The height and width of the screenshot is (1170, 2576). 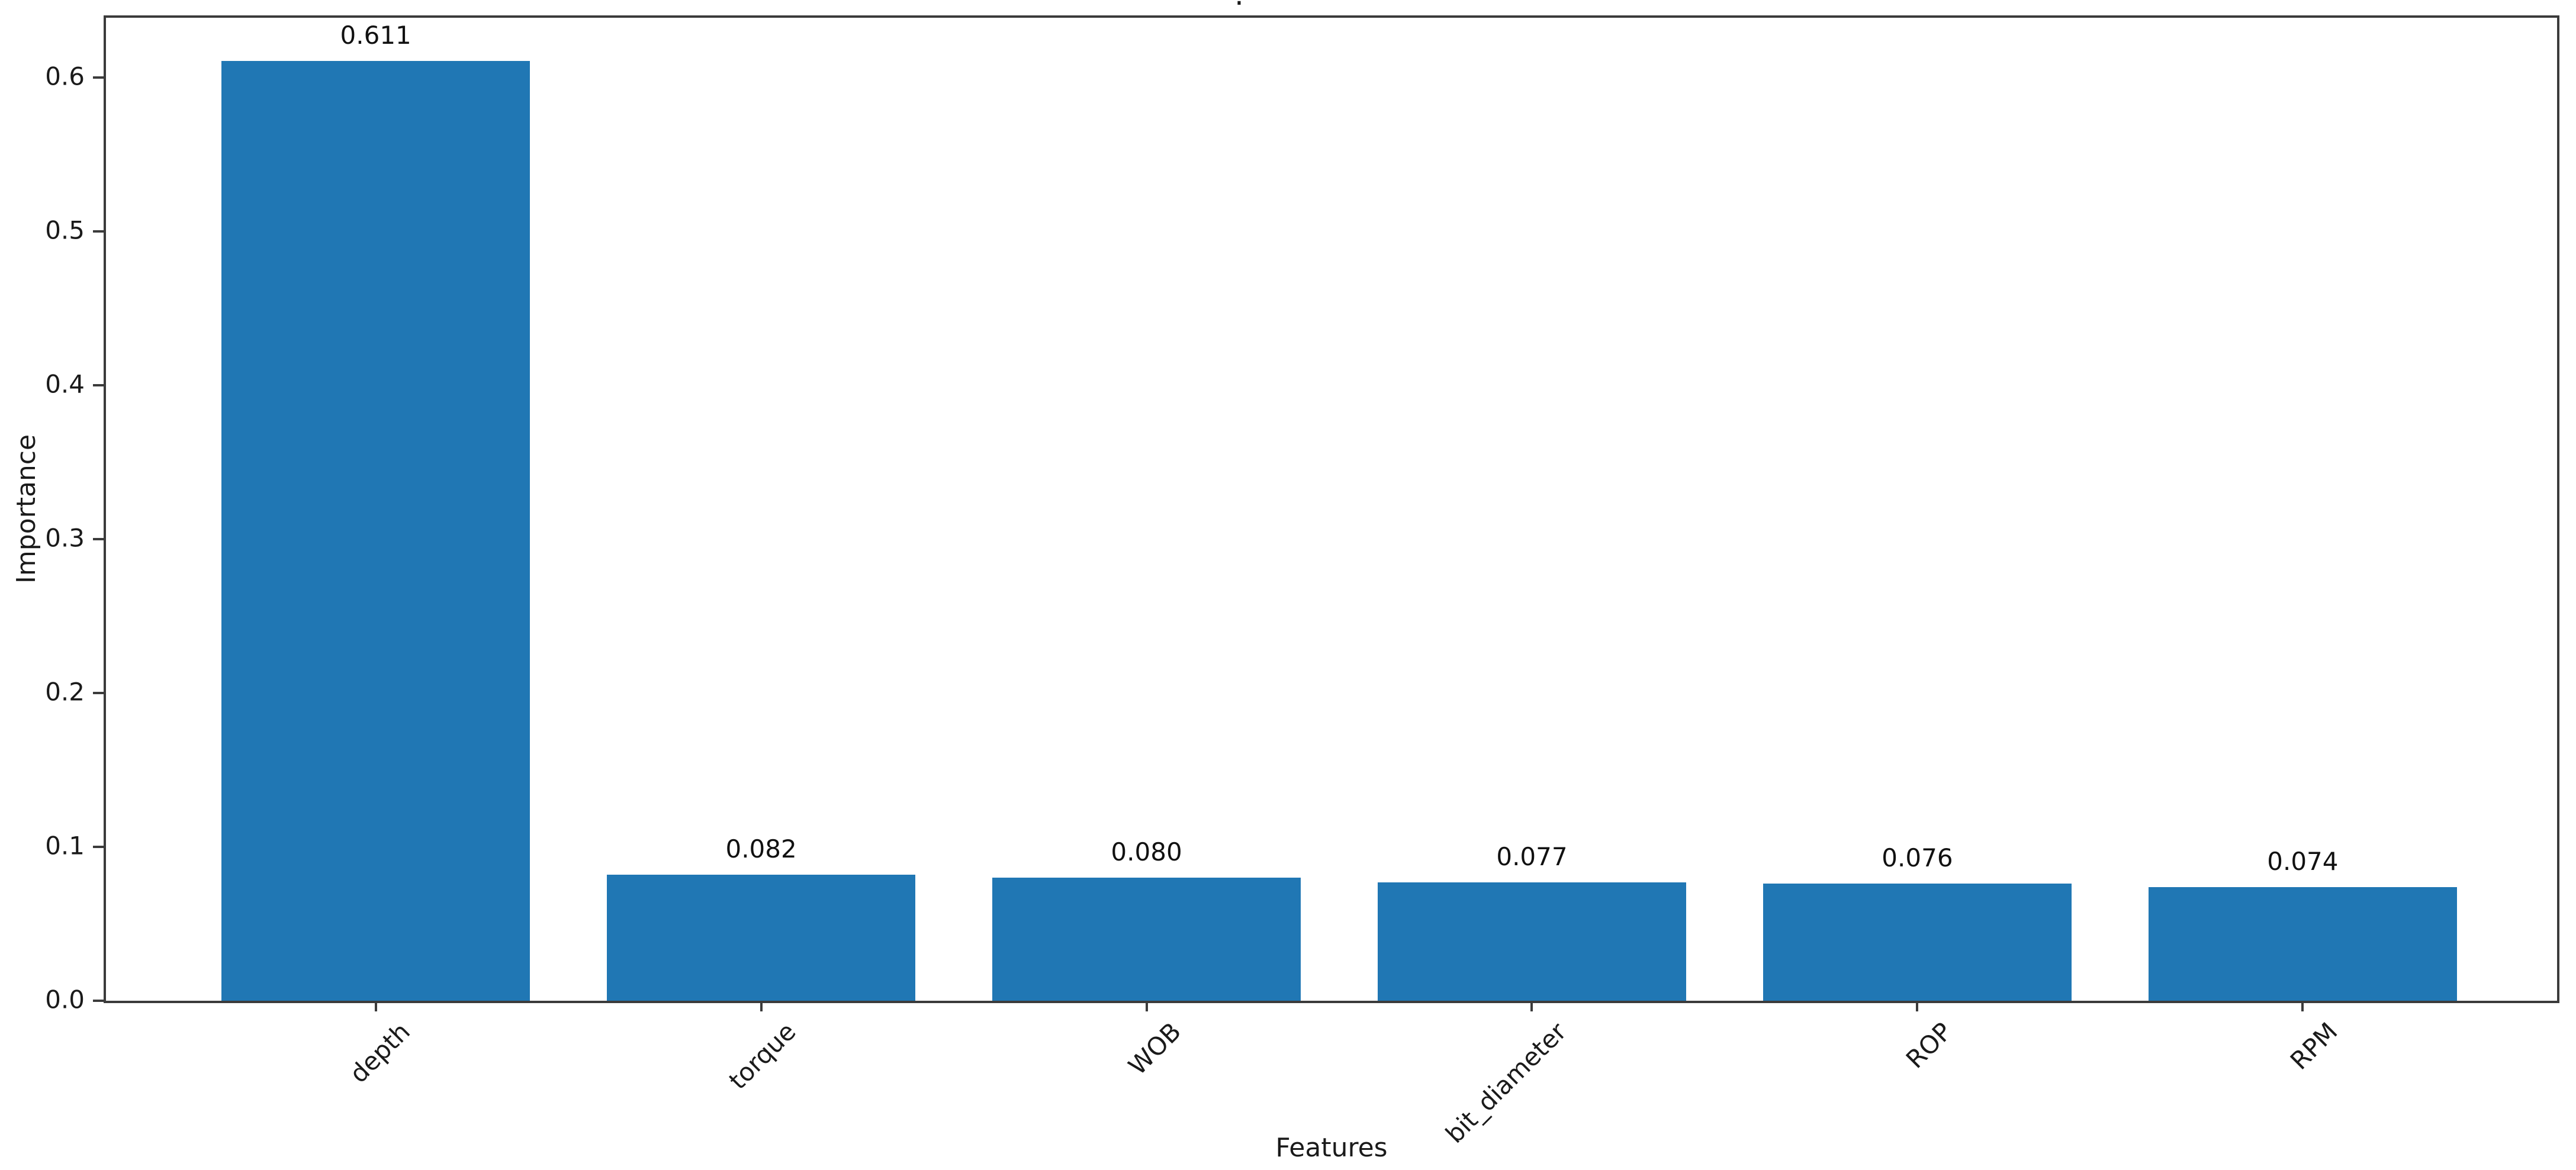 What do you see at coordinates (1917, 942) in the screenshot?
I see `bar-ROP` at bounding box center [1917, 942].